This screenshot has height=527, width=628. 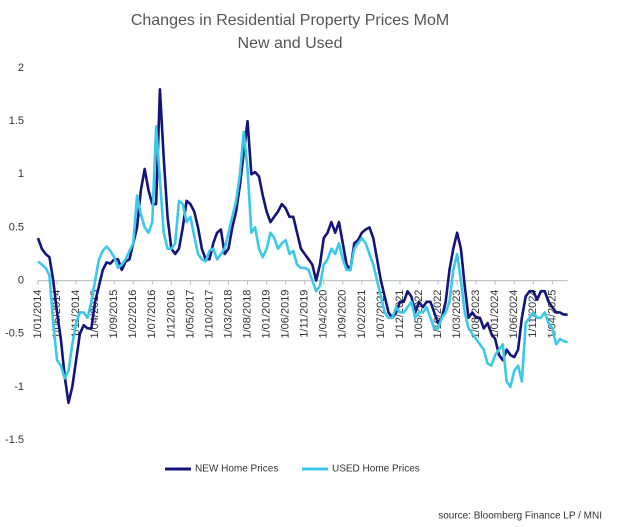 What do you see at coordinates (16, 121) in the screenshot?
I see `y-tick-label: 1.5` at bounding box center [16, 121].